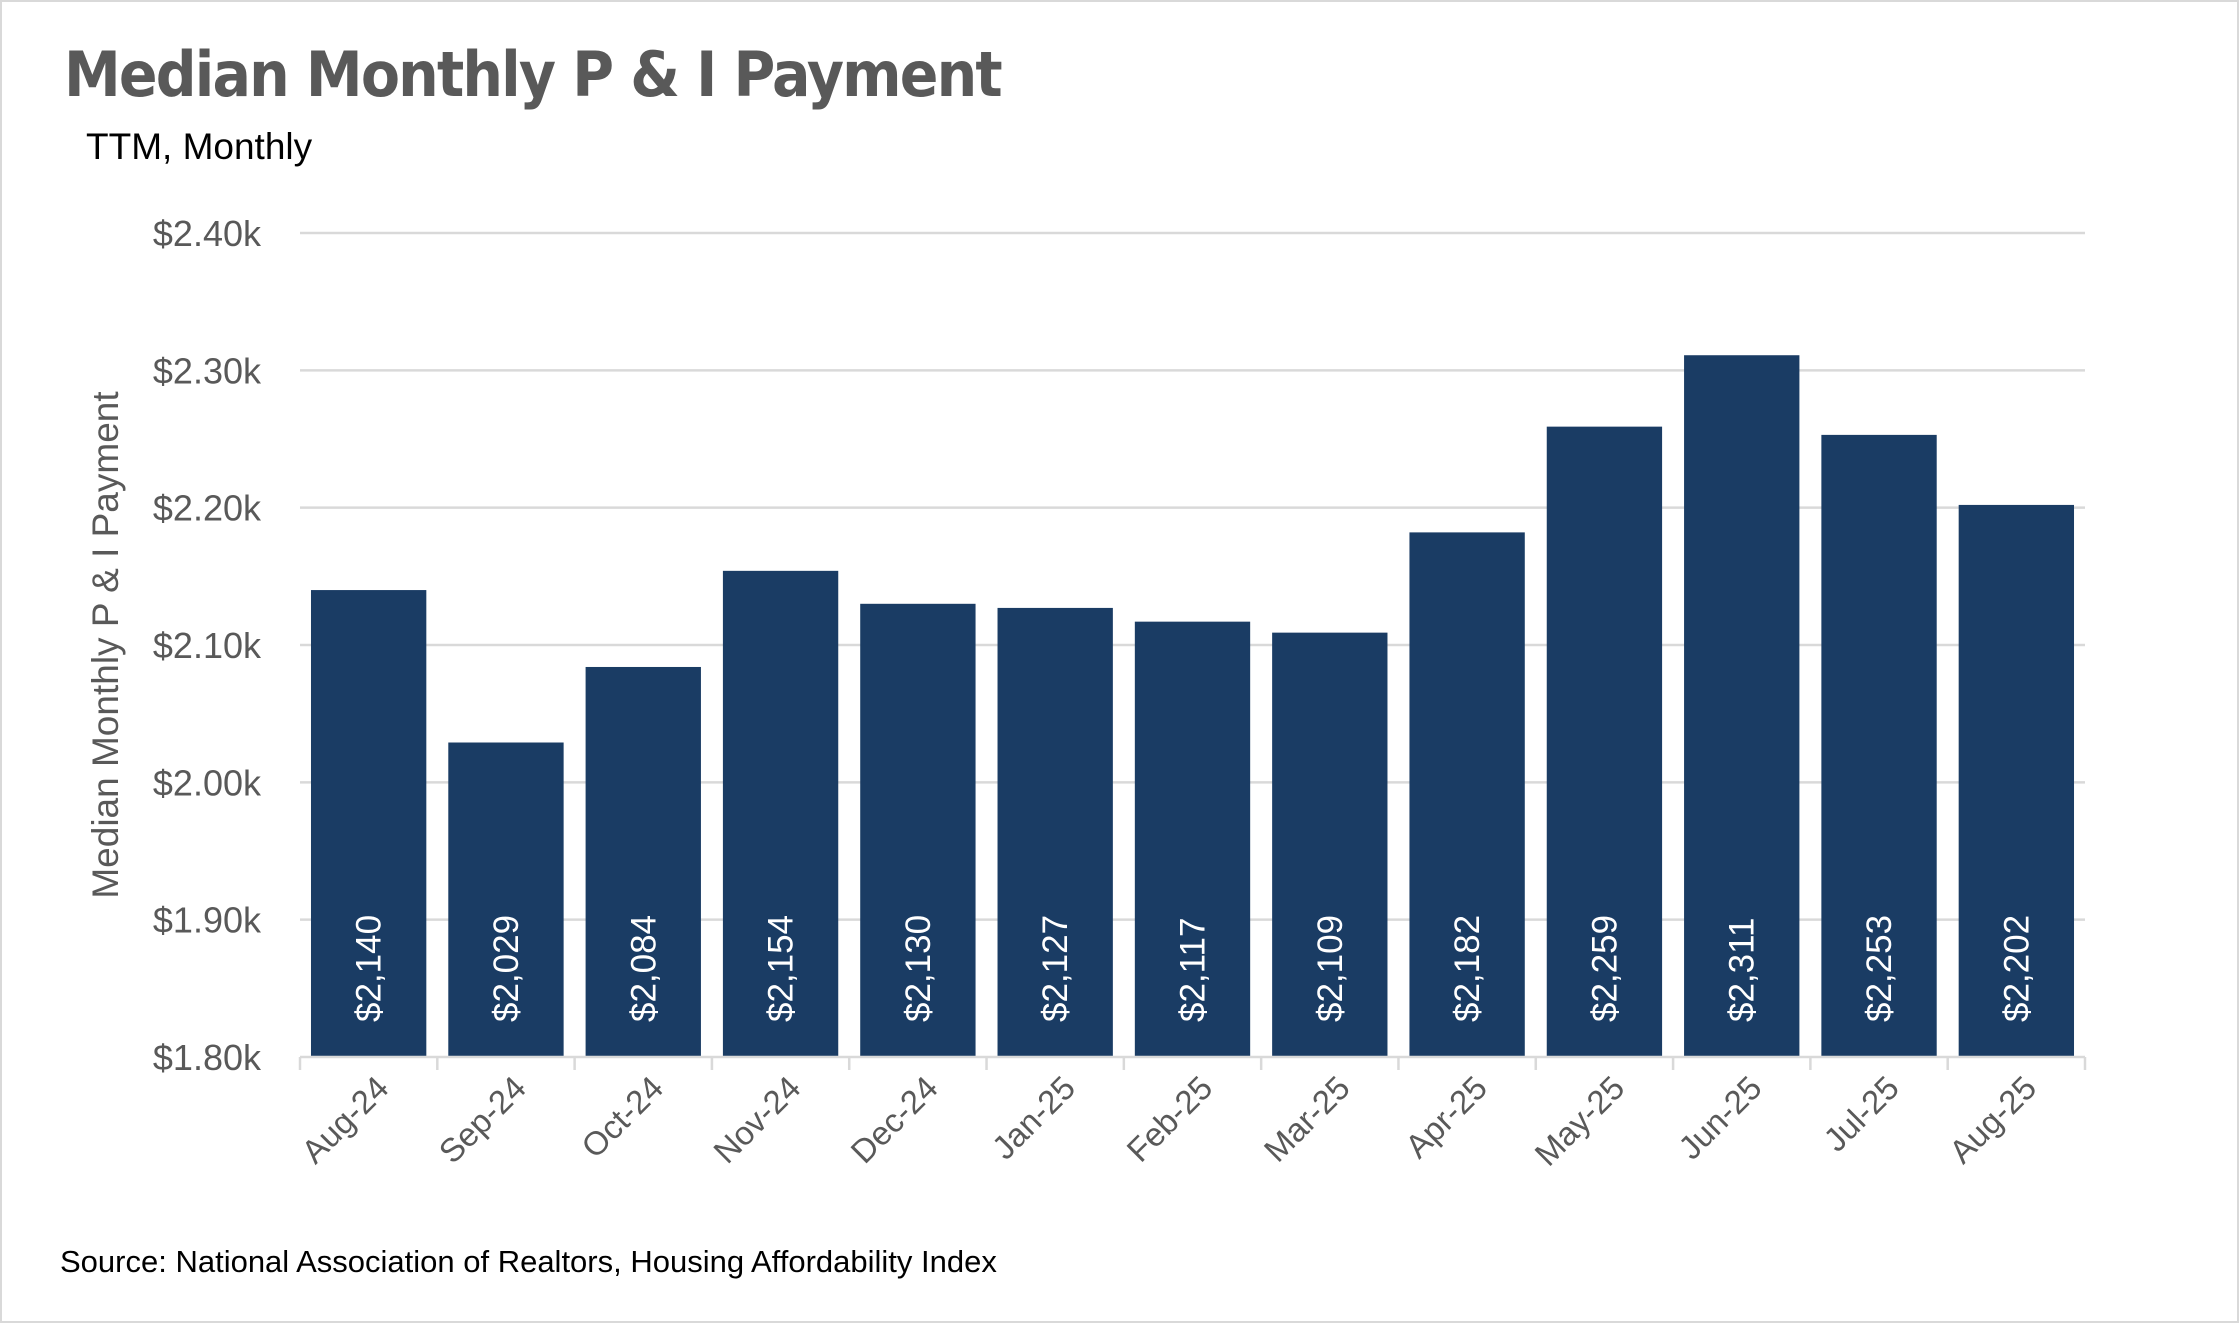  What do you see at coordinates (506, 968) in the screenshot?
I see `data-label: $2,029` at bounding box center [506, 968].